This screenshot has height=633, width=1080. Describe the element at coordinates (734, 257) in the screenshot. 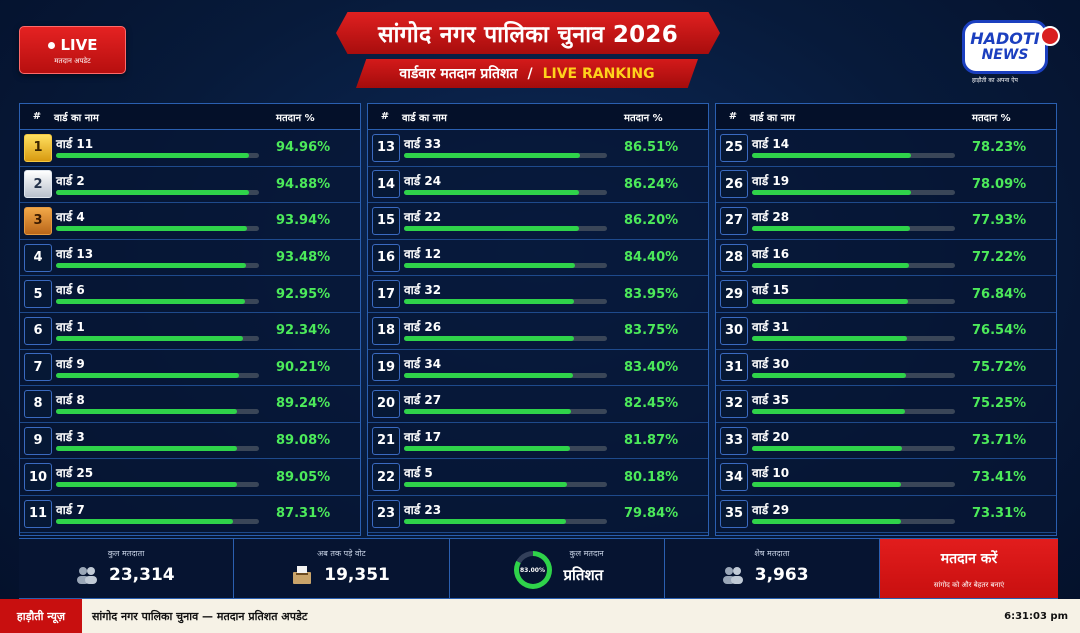

I see `rank-badge: 28` at that location.